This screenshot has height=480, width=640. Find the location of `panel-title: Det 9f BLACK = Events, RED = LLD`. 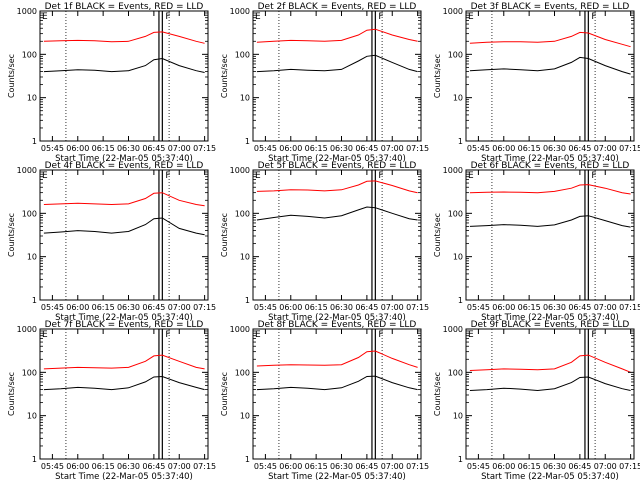

panel-title: Det 9f BLACK = Events, RED = LLD is located at coordinates (550, 325).